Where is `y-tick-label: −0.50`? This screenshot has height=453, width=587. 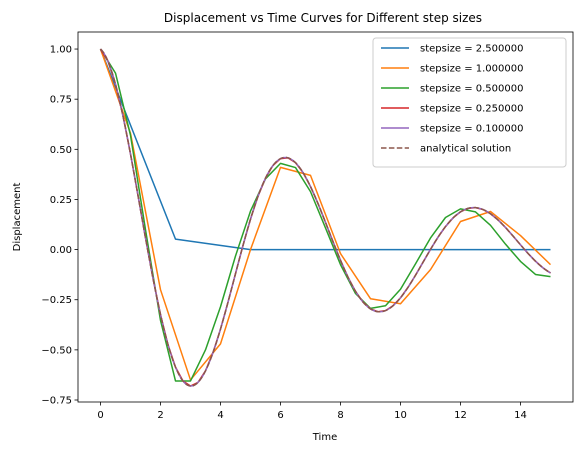
y-tick-label: −0.50 is located at coordinates (56, 350).